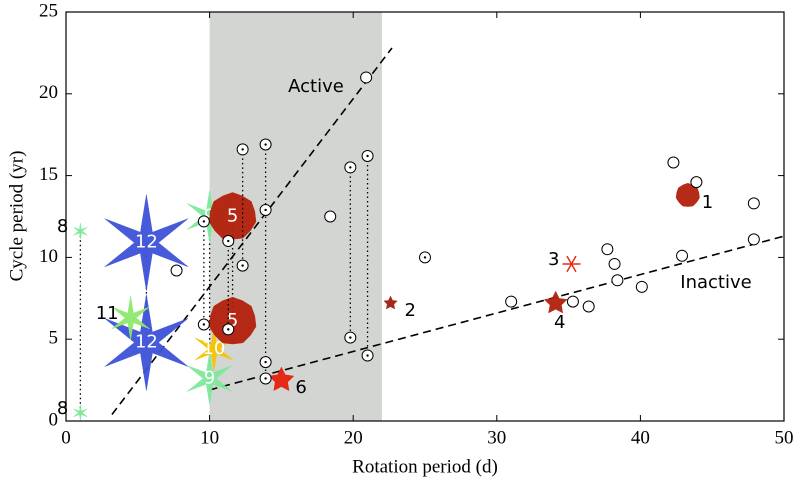 The height and width of the screenshot is (491, 800). I want to click on y-tick-label: 15, so click(48, 174).